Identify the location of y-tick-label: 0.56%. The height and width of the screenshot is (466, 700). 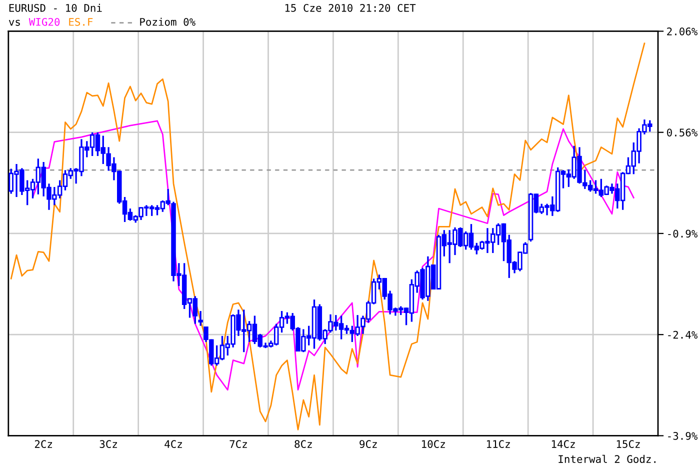
(682, 132).